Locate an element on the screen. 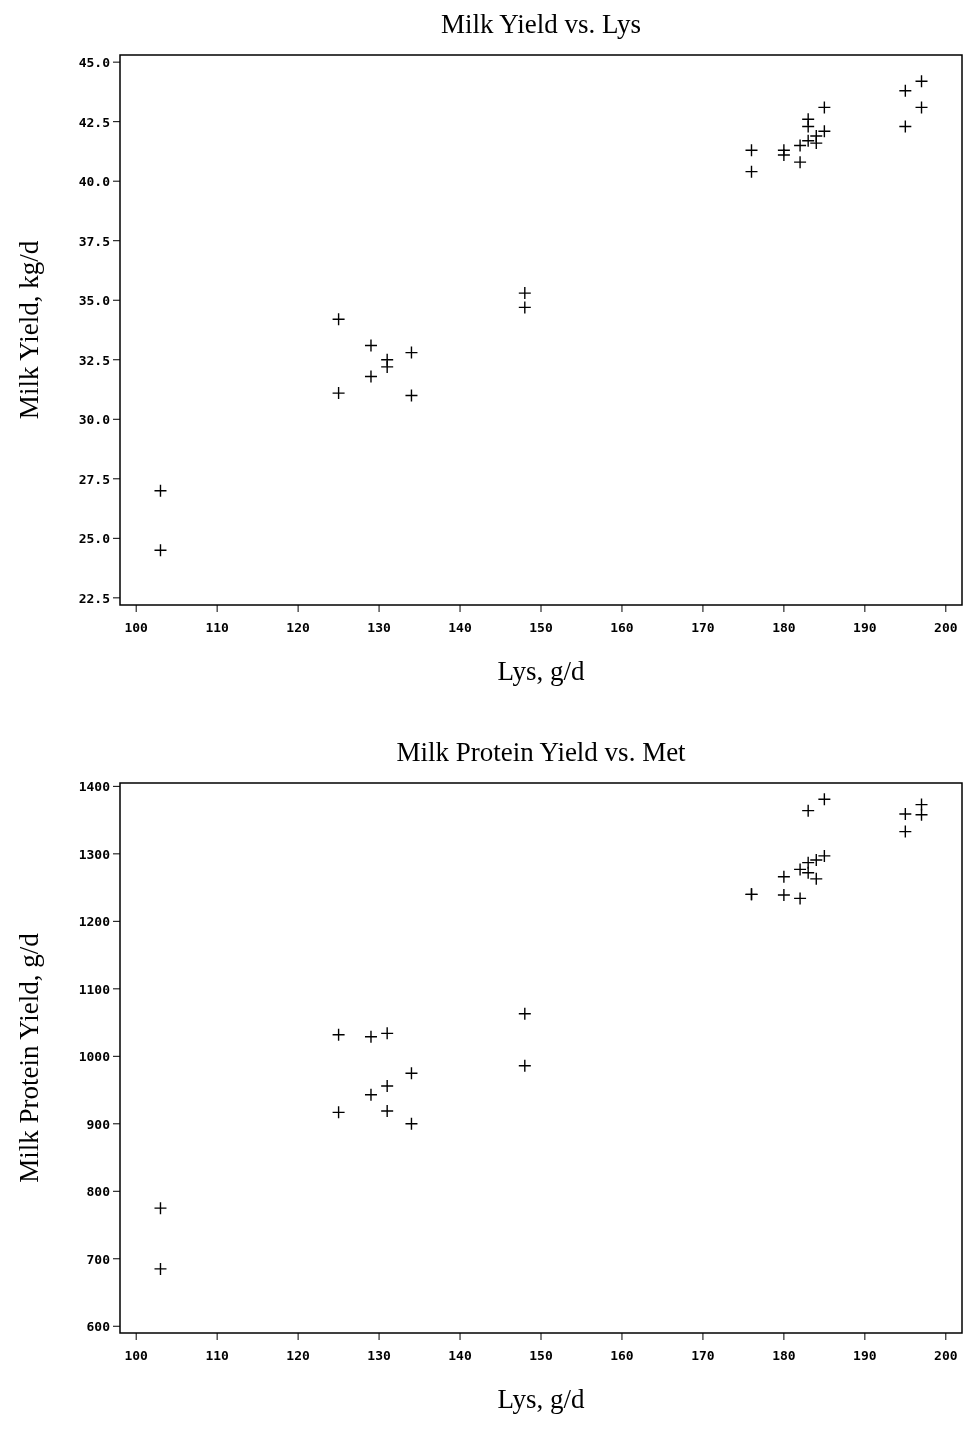  y-tick-label: 800 is located at coordinates (98, 1192).